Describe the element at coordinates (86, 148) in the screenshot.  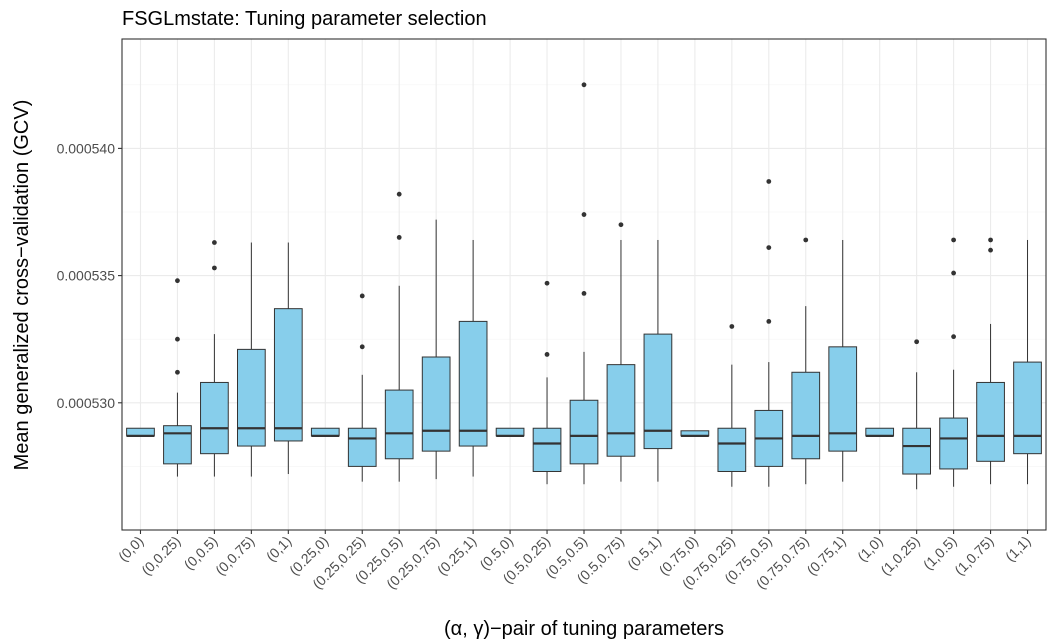
I see `y-tick-label: 0.000540` at that location.